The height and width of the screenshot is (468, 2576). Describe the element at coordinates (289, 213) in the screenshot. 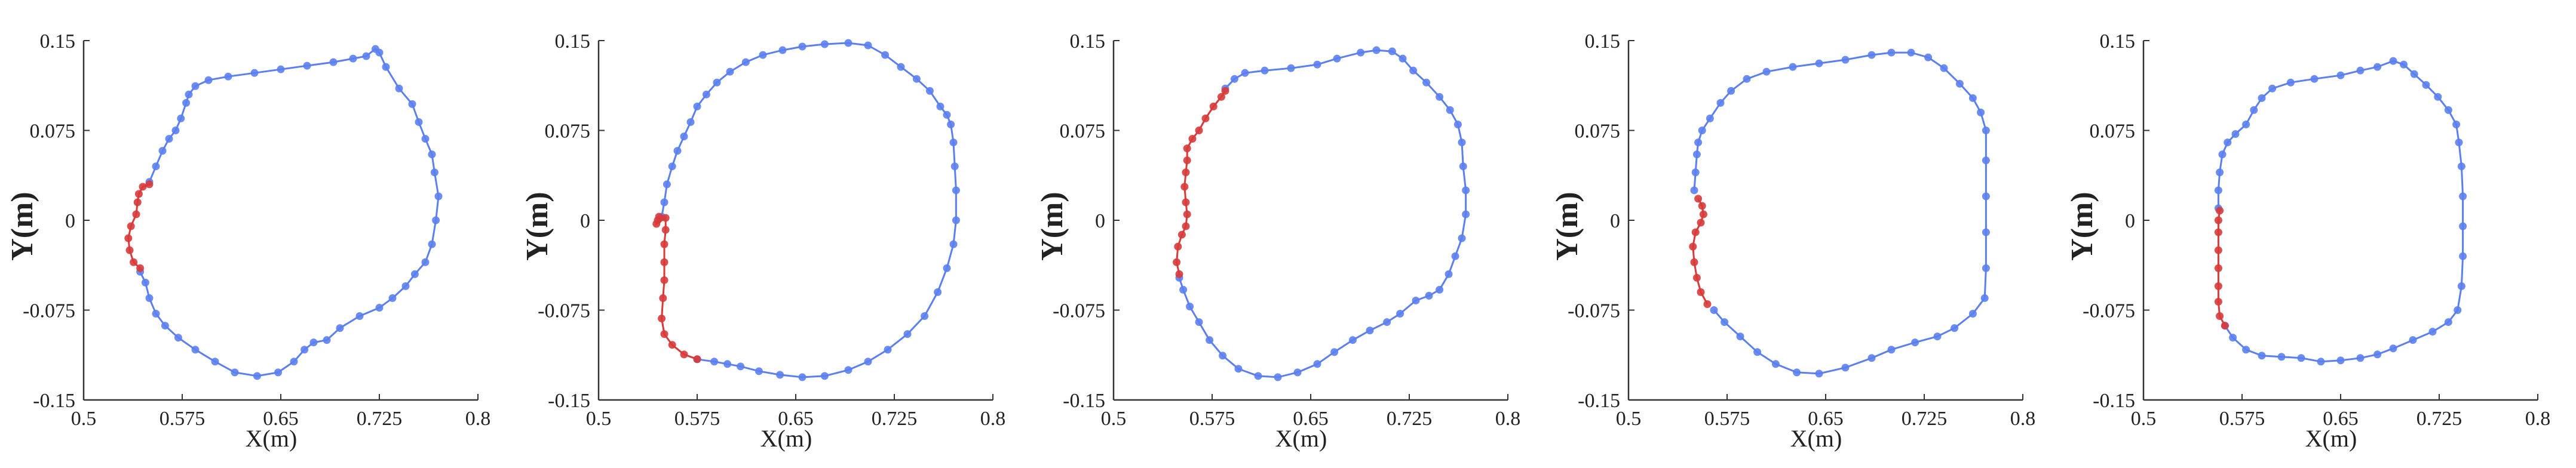

I see `blue-series-line` at that location.